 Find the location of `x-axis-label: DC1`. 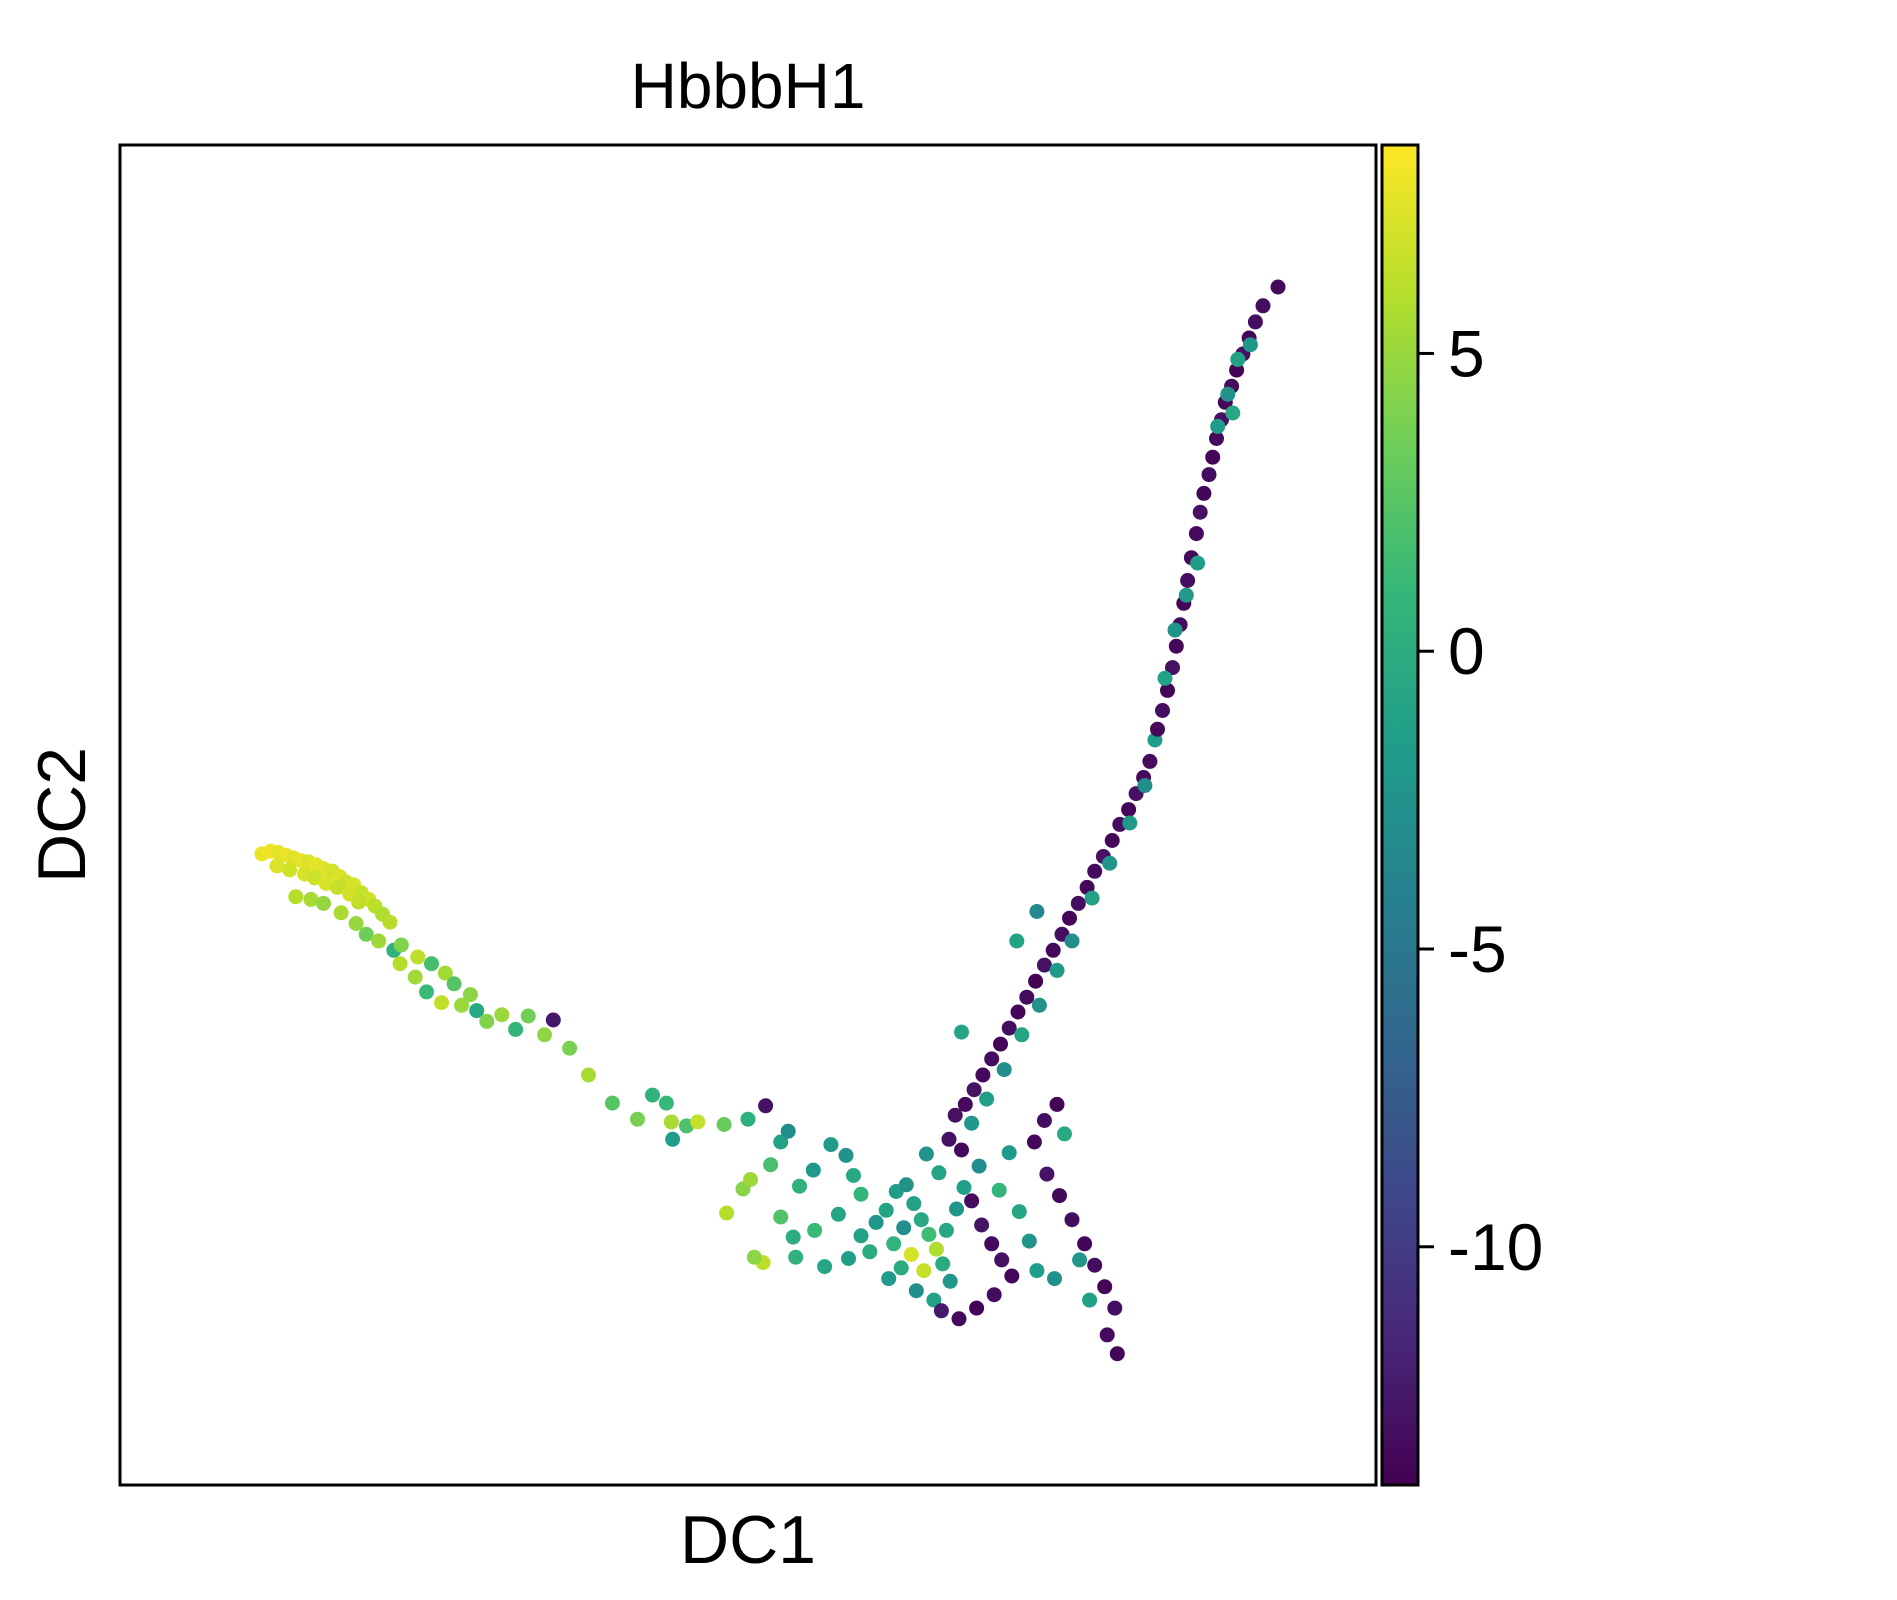

x-axis-label: DC1 is located at coordinates (748, 1540).